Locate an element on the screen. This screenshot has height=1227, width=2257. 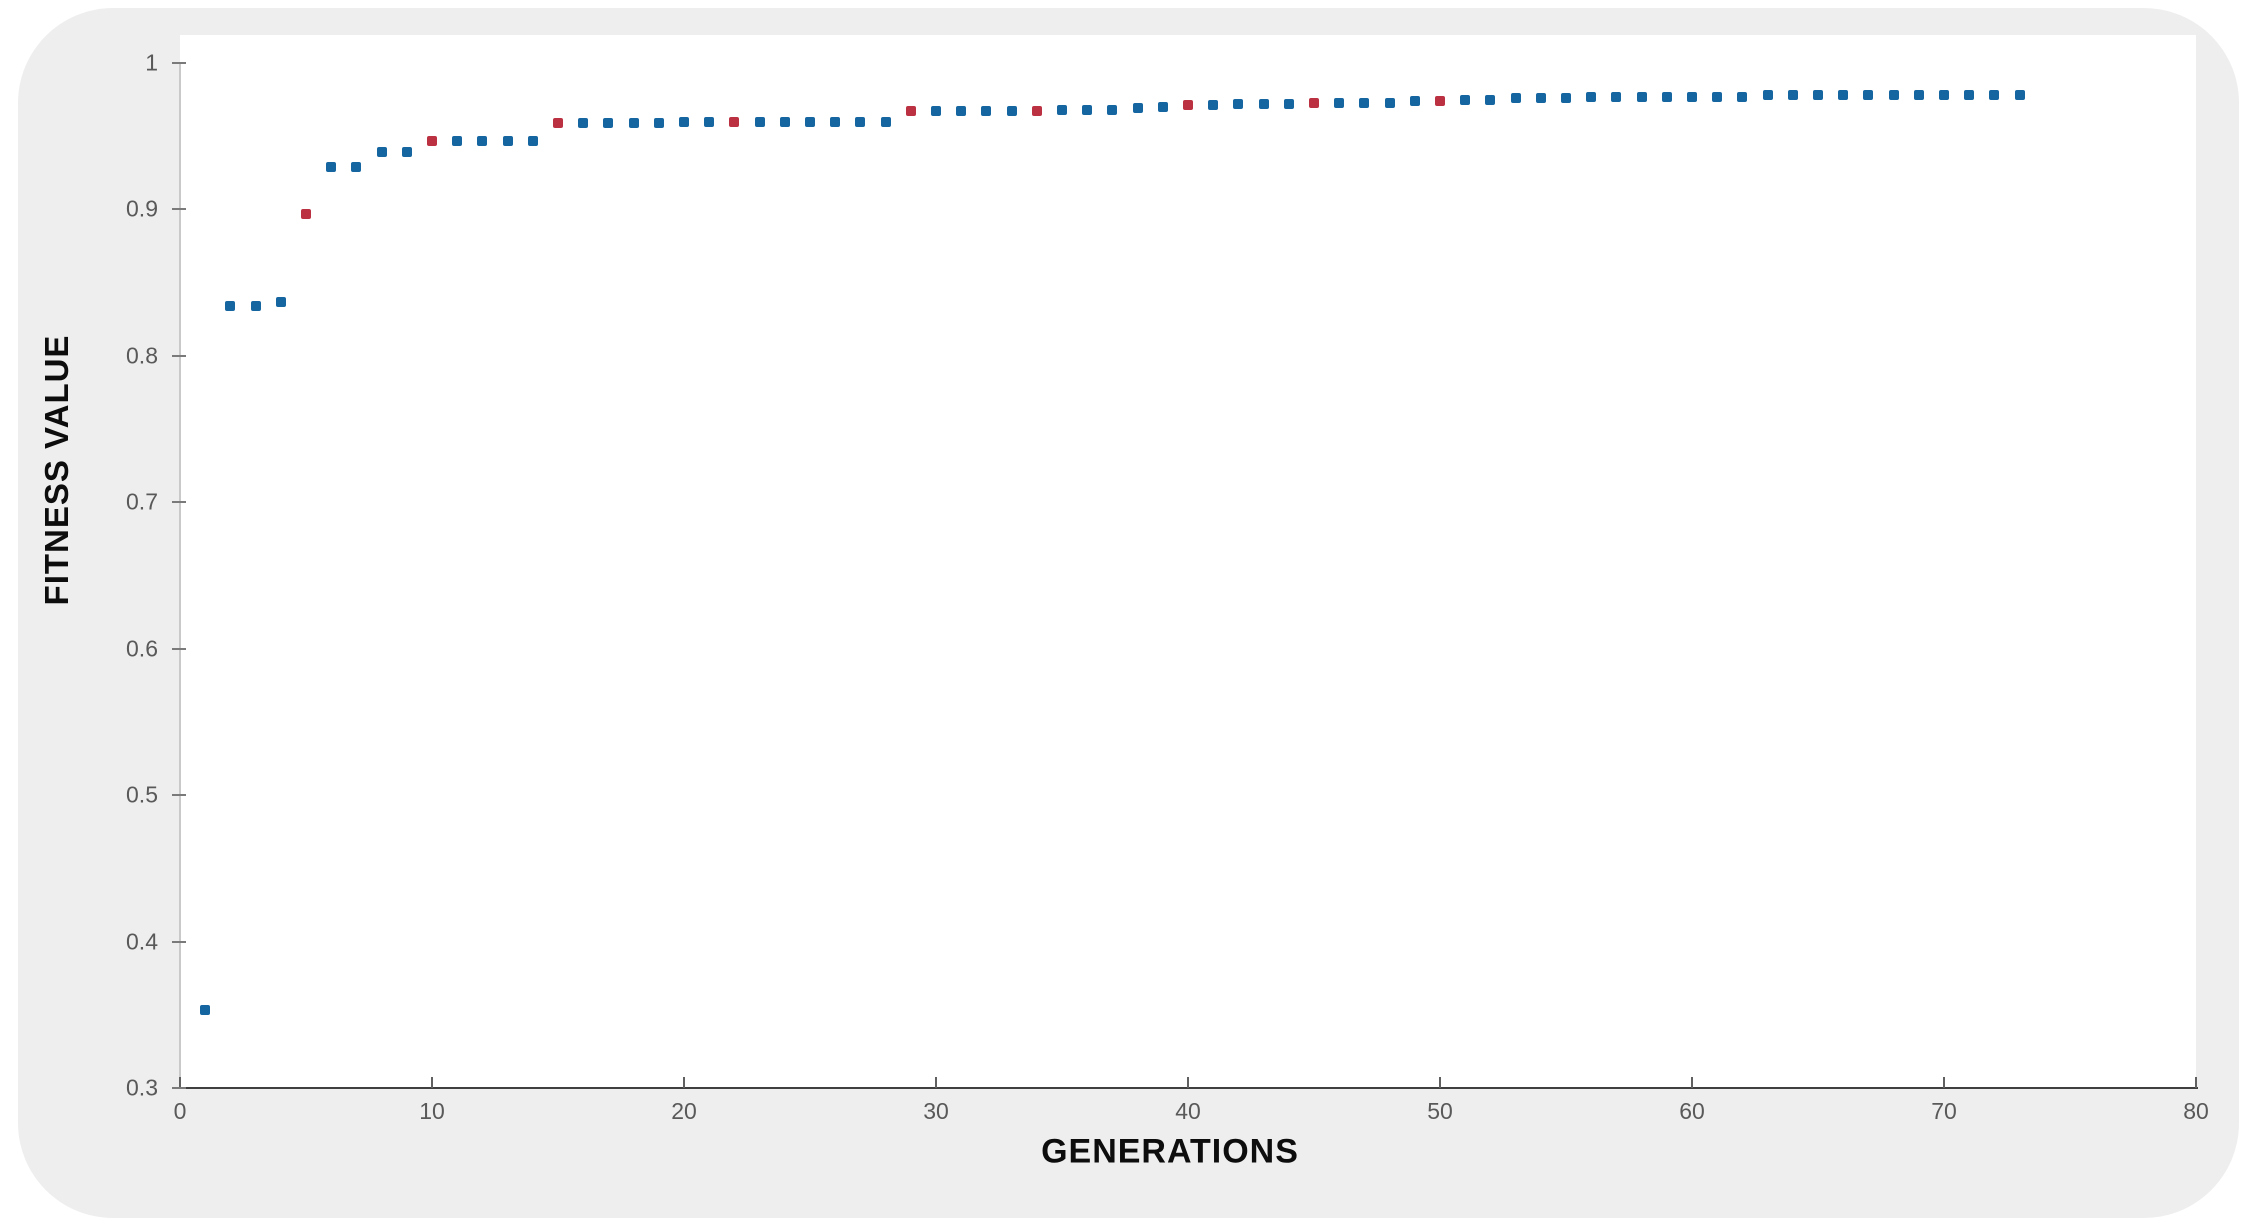
x-axis-line is located at coordinates (1189, 1088).